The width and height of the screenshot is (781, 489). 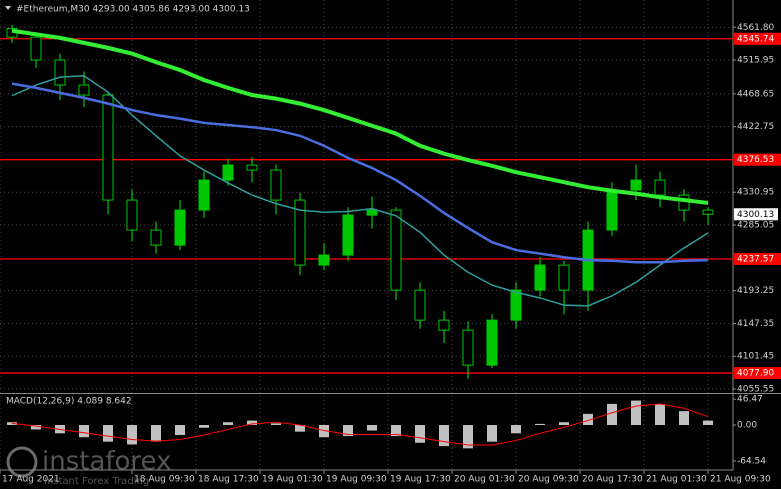 I want to click on logo, so click(x=22, y=462).